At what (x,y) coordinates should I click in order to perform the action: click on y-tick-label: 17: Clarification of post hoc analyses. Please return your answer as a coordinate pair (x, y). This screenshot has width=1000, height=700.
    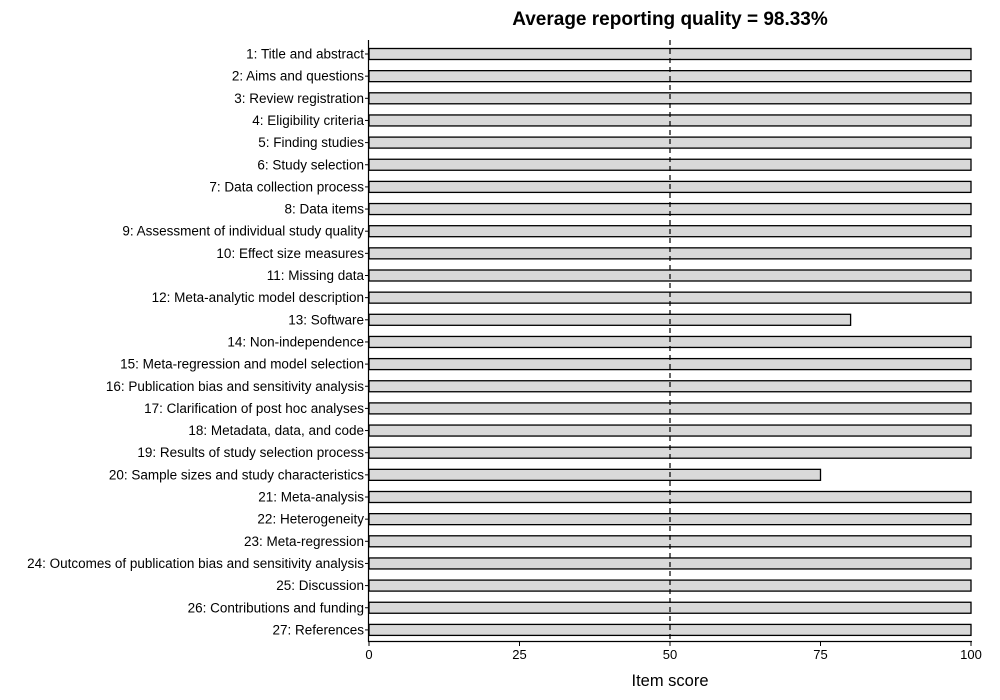
    Looking at the image, I should click on (254, 408).